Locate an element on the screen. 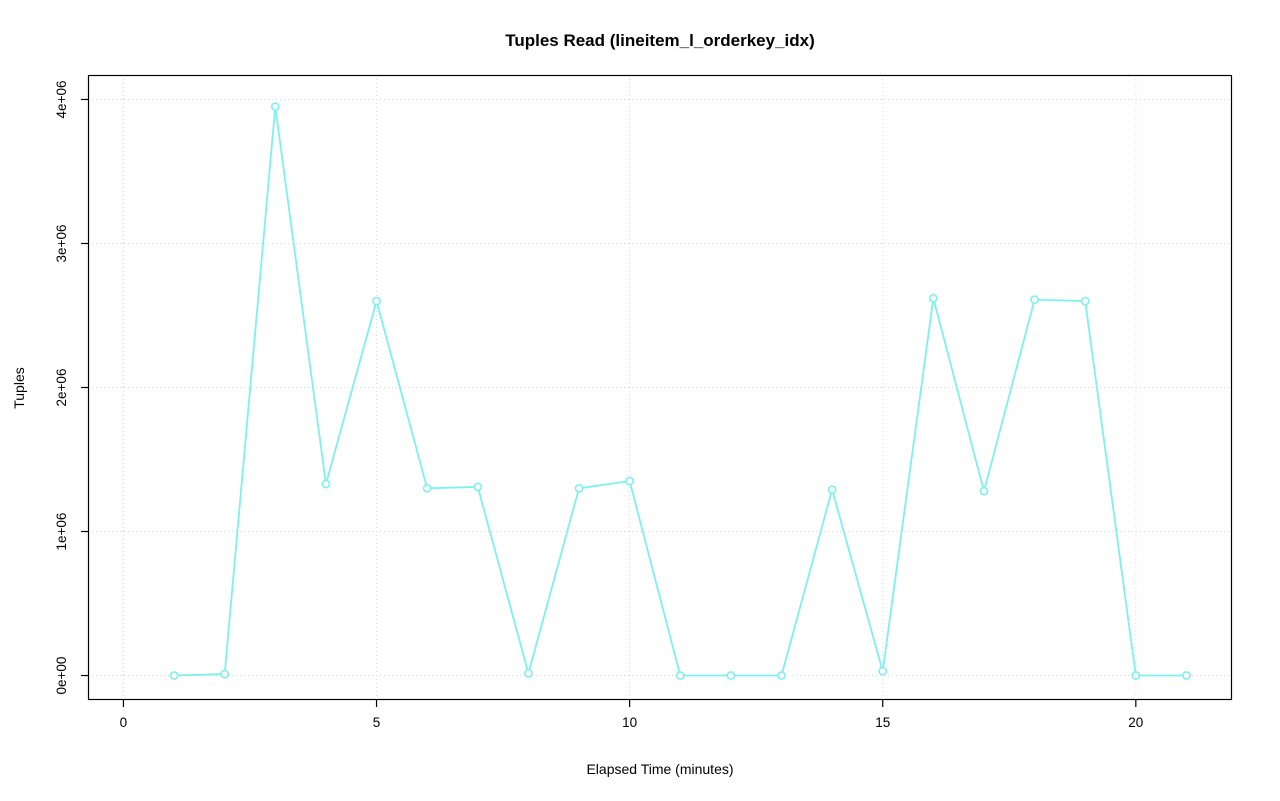 The width and height of the screenshot is (1280, 801). x-tick-label: 5 is located at coordinates (377, 722).